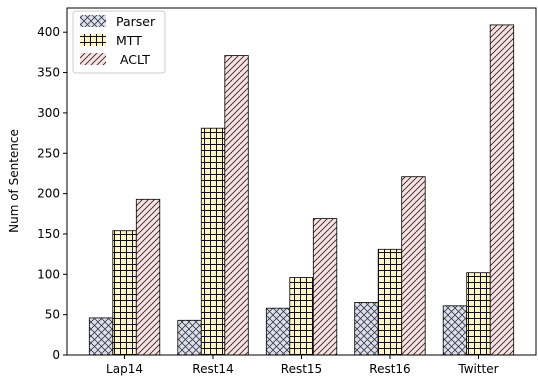  I want to click on bar-mtt-rest14, so click(213, 241).